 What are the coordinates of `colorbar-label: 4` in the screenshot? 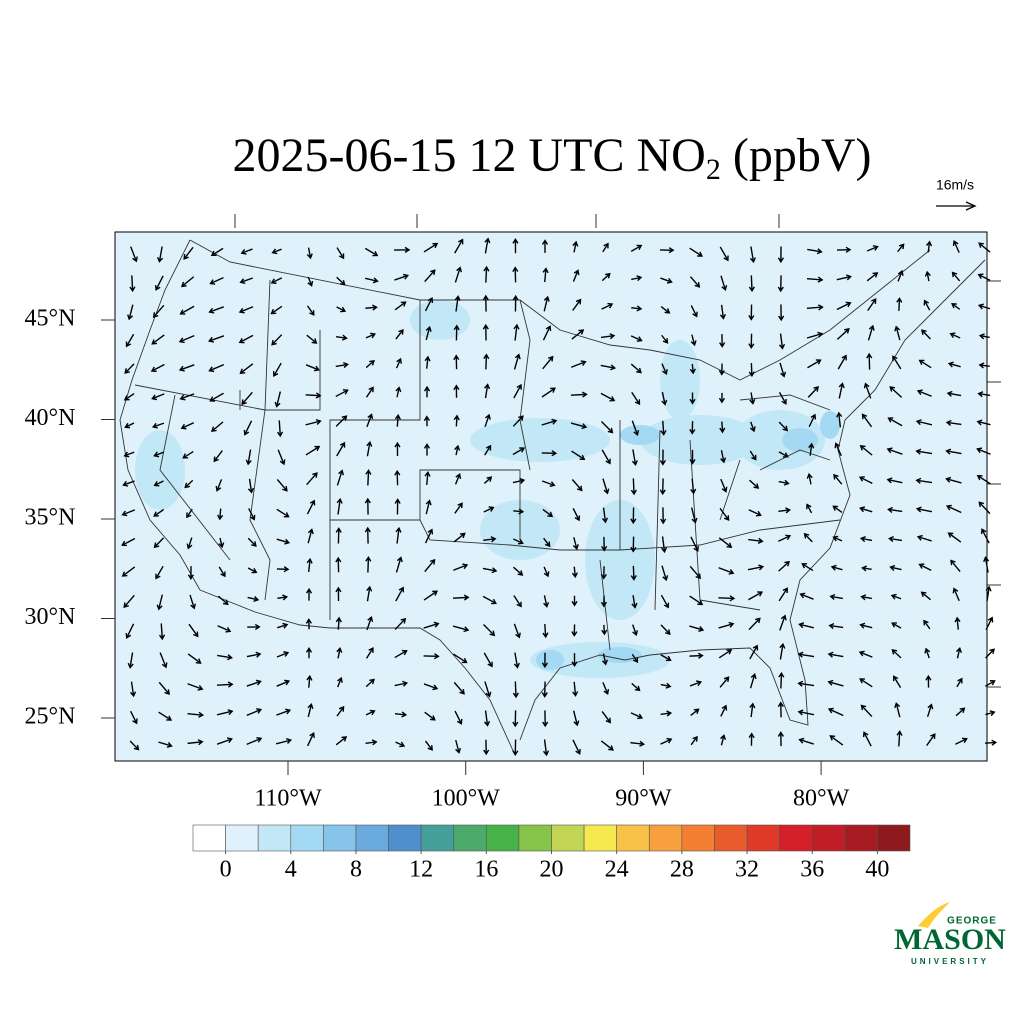 It's located at (291, 870).